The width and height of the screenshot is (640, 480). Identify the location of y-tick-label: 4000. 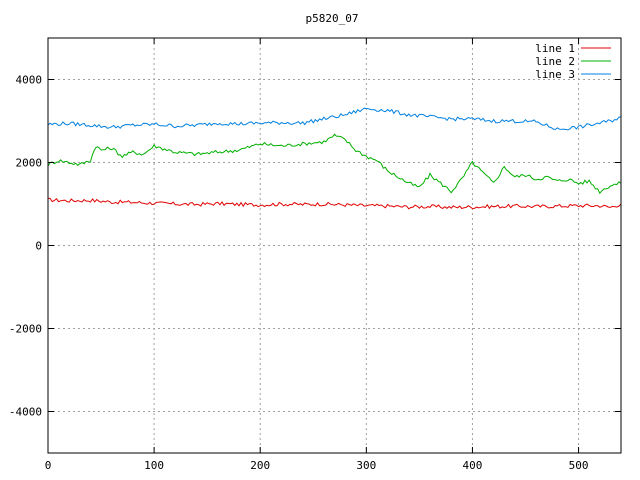
(29, 80).